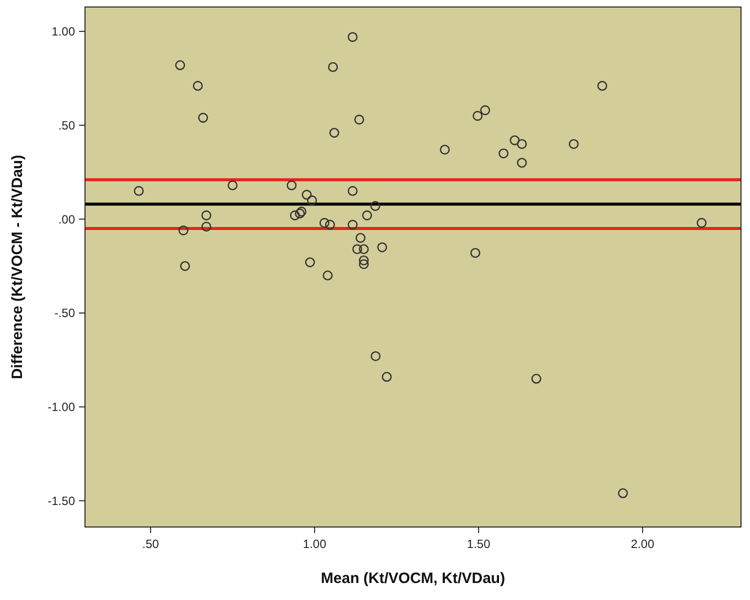 This screenshot has width=750, height=600. Describe the element at coordinates (65, 313) in the screenshot. I see `y-tick-label: -.50` at that location.